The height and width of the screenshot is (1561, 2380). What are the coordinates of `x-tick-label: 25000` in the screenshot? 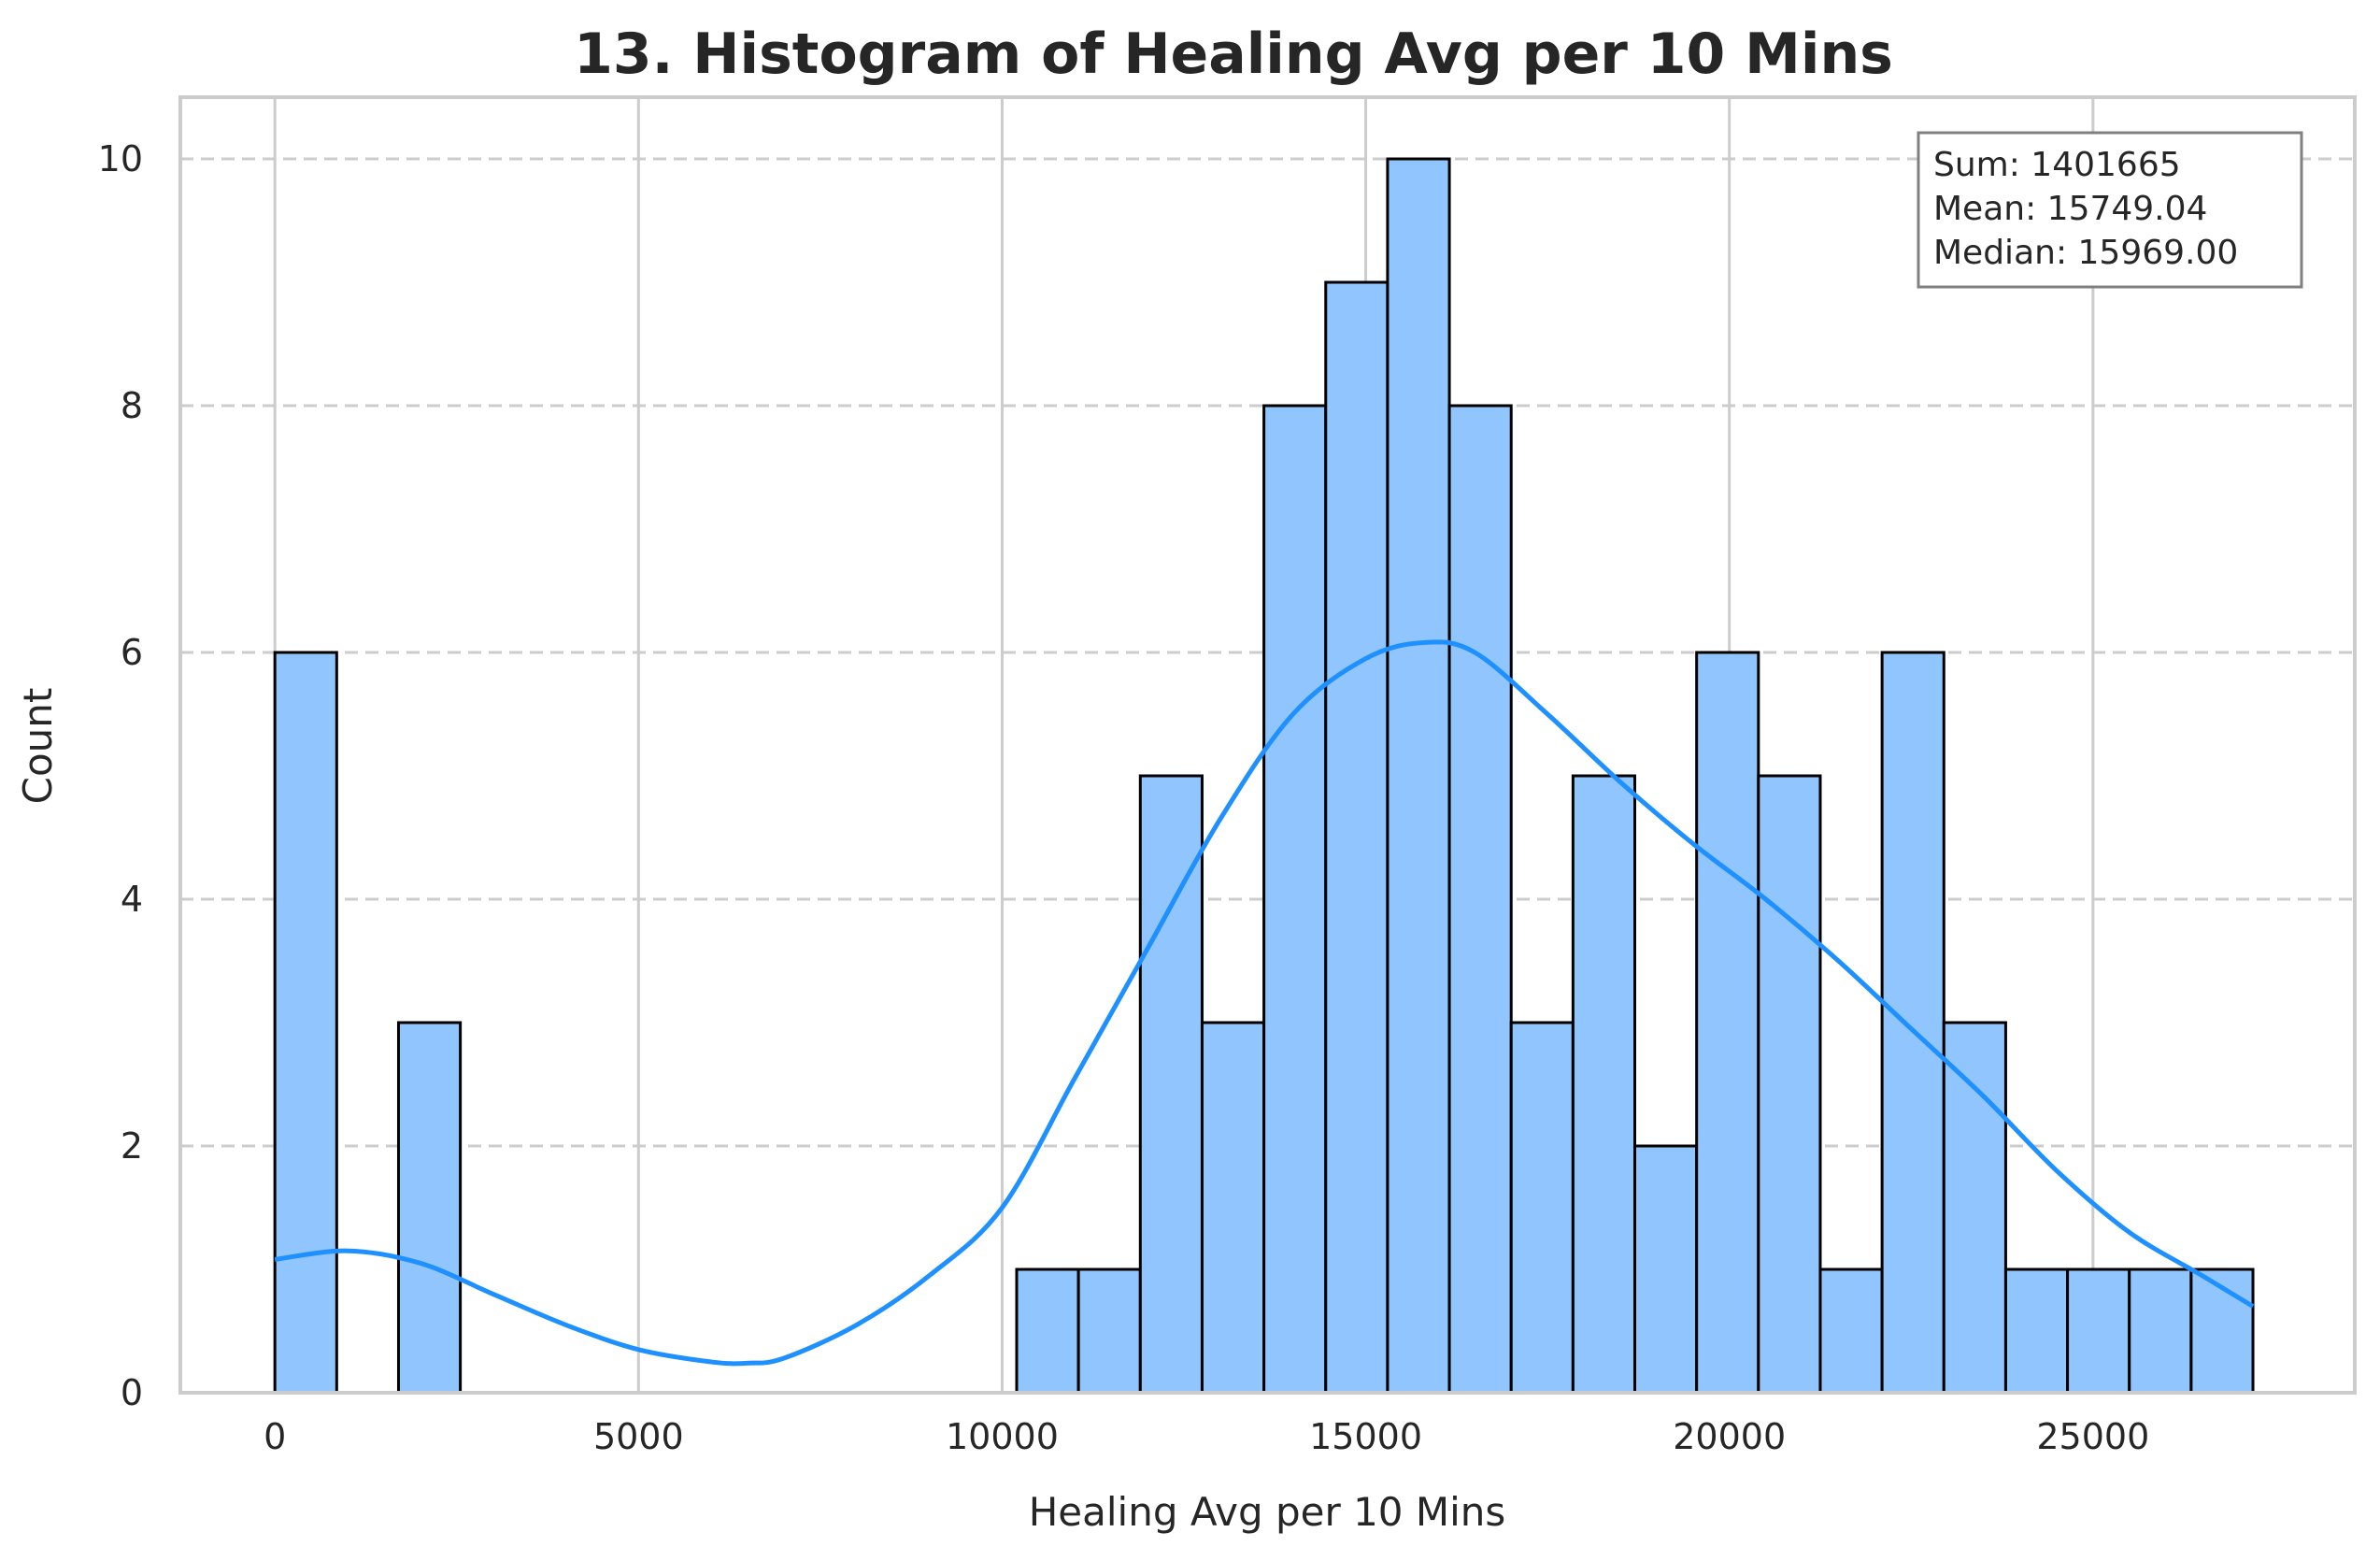 It's located at (2092, 1437).